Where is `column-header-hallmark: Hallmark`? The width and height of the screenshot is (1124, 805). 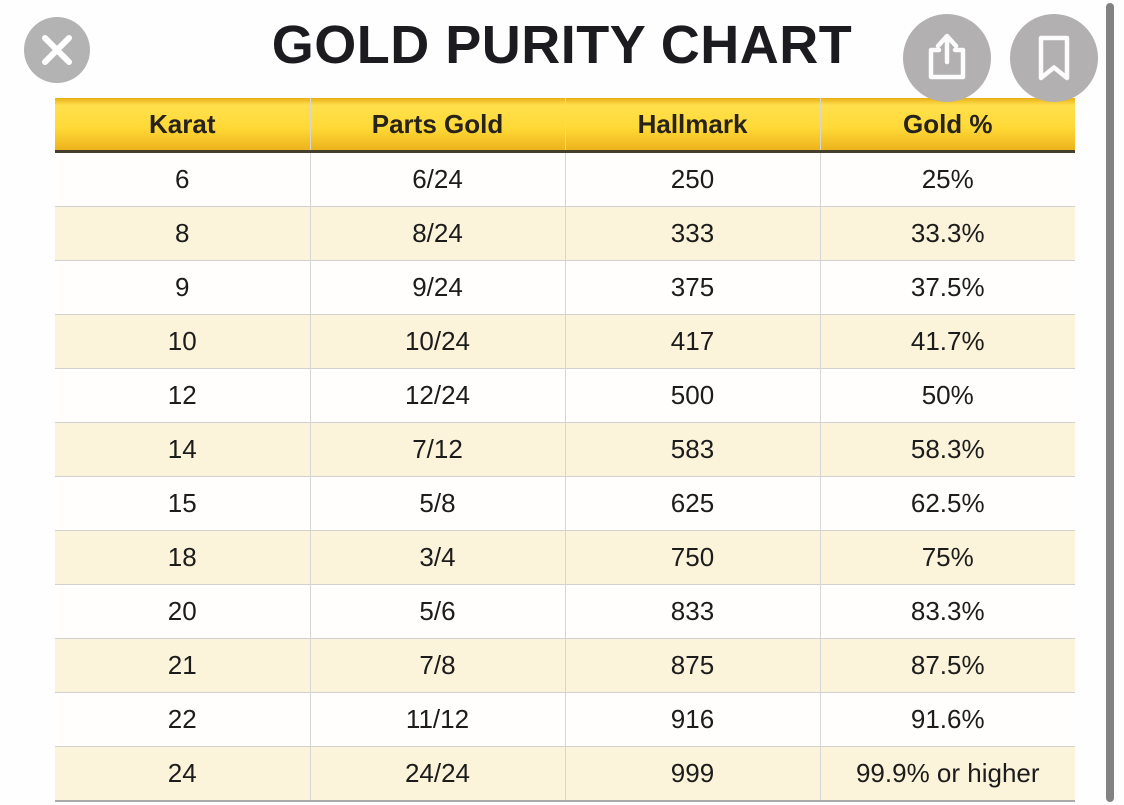 column-header-hallmark: Hallmark is located at coordinates (692, 125).